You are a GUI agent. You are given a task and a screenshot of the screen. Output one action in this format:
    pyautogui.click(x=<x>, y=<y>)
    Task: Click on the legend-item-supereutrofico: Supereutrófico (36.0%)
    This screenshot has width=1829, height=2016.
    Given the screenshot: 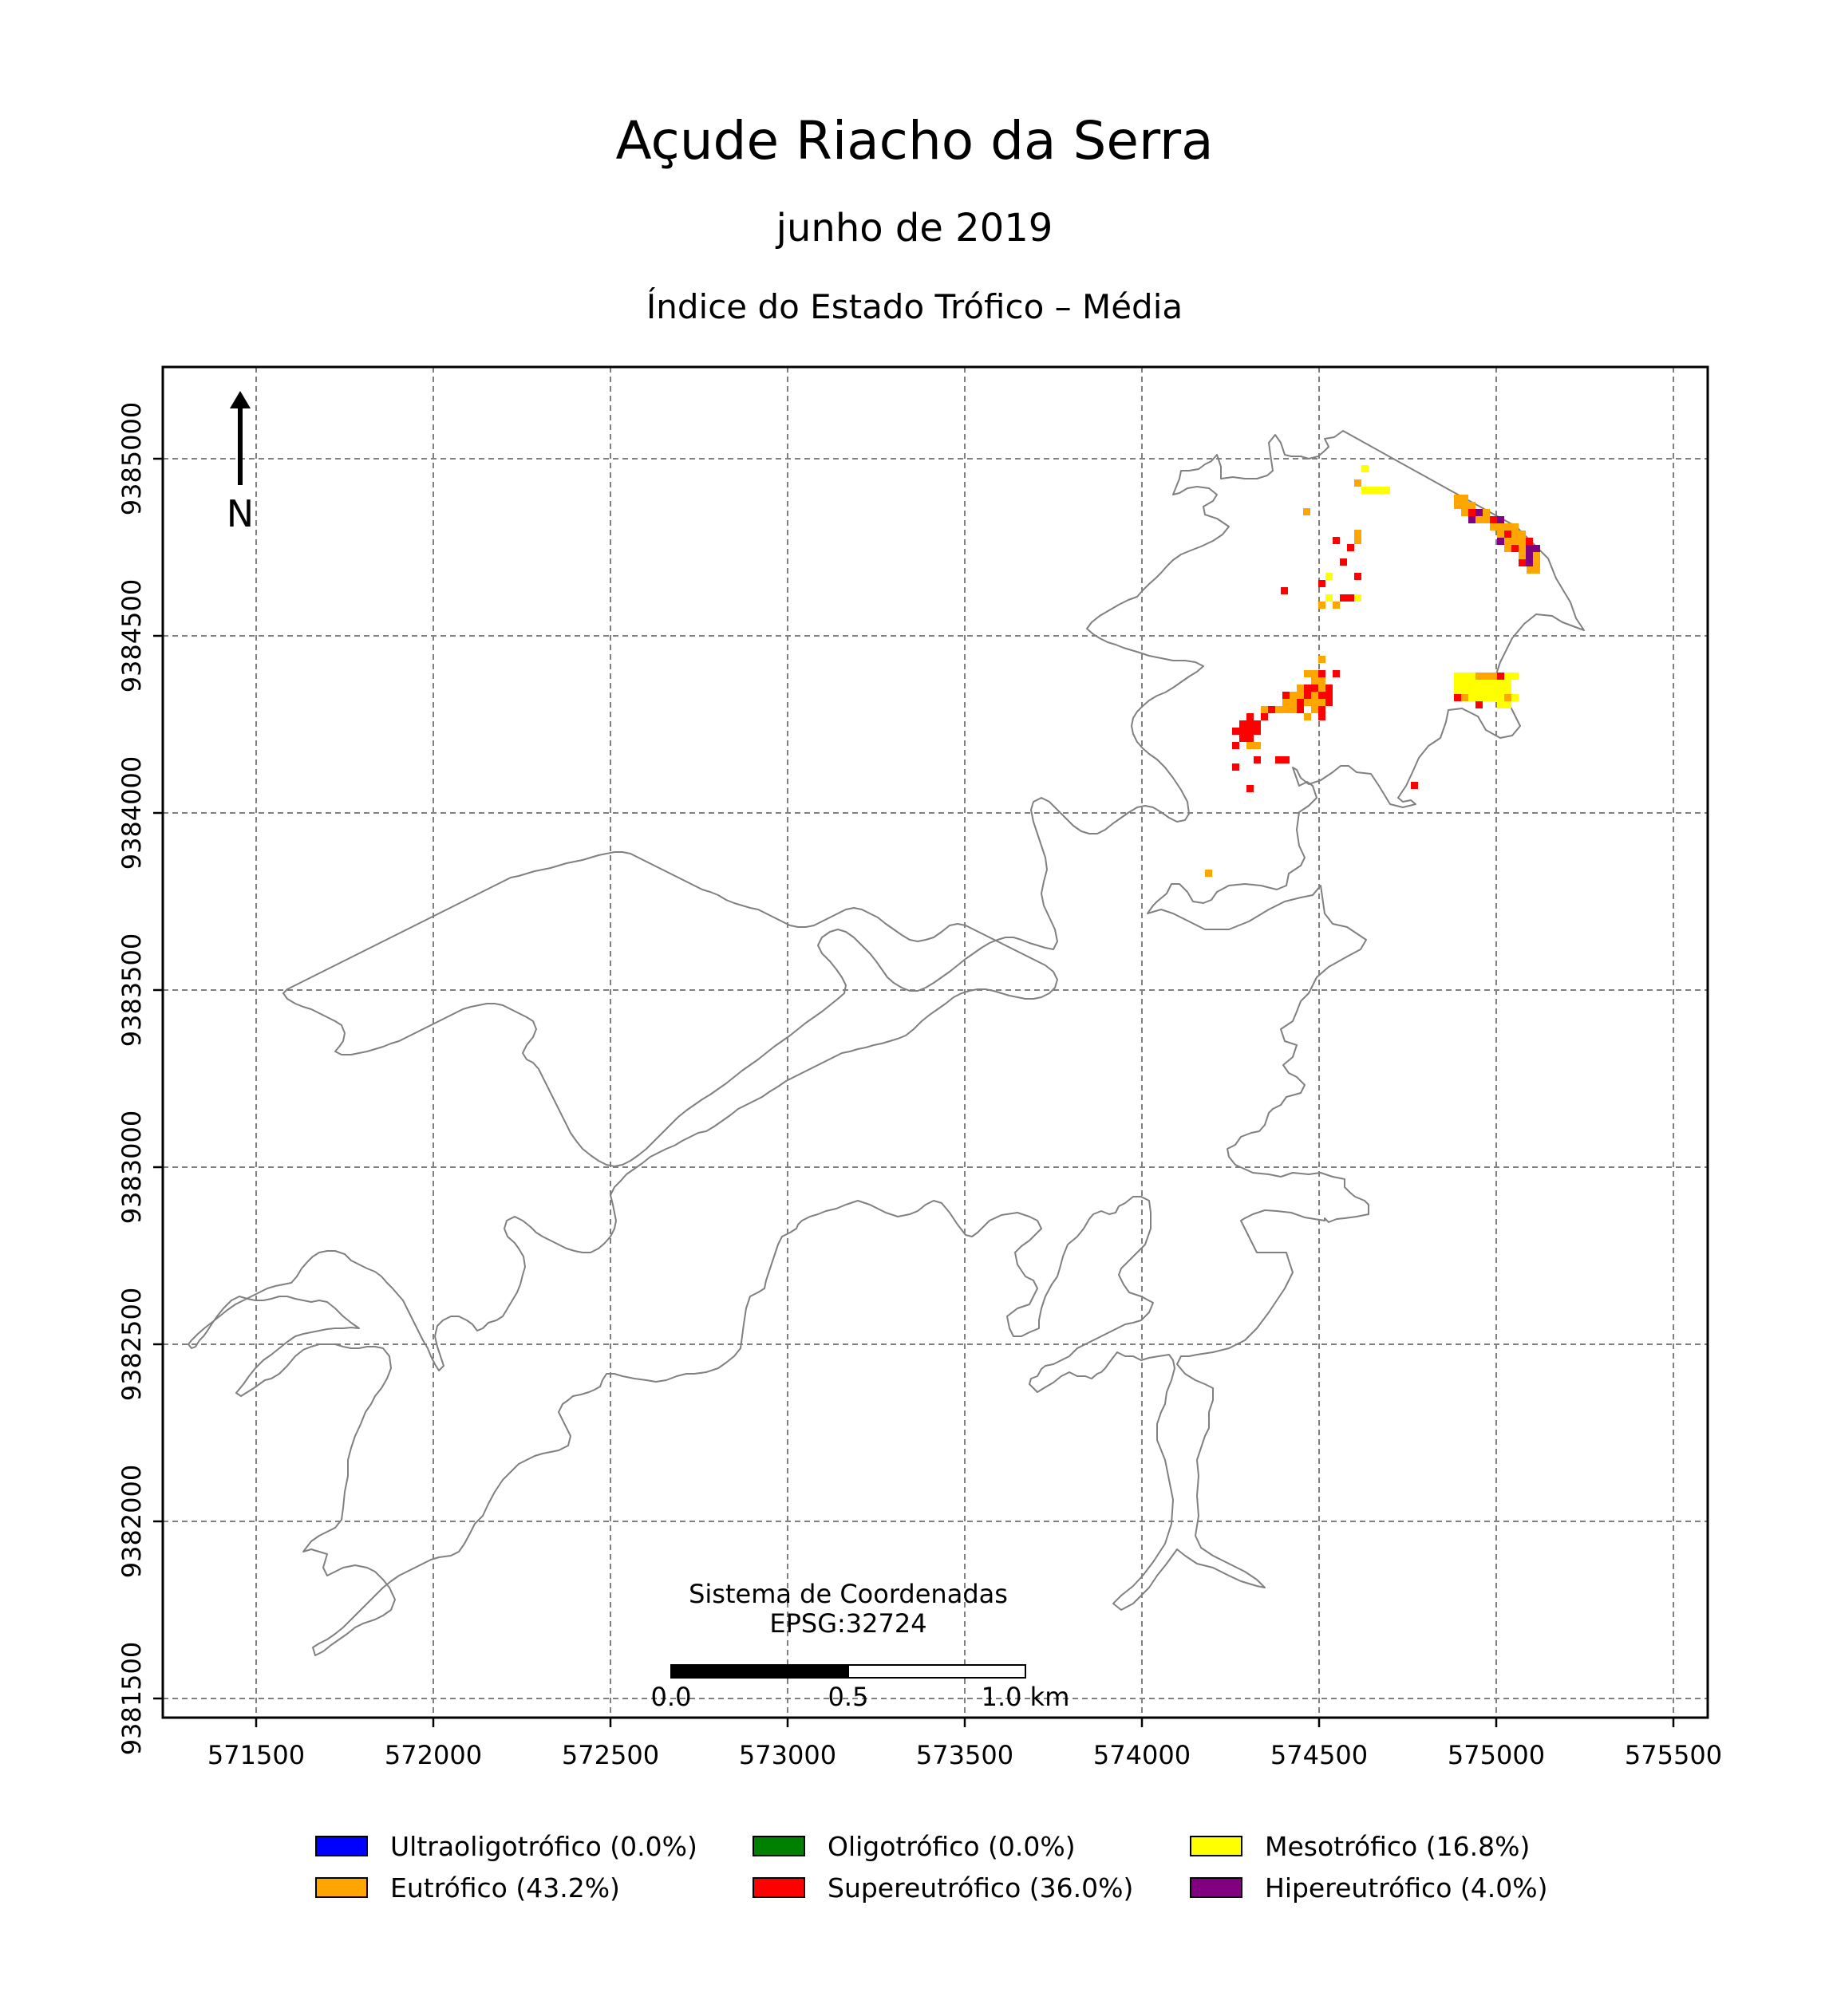 What is the action you would take?
    pyautogui.click(x=943, y=1888)
    